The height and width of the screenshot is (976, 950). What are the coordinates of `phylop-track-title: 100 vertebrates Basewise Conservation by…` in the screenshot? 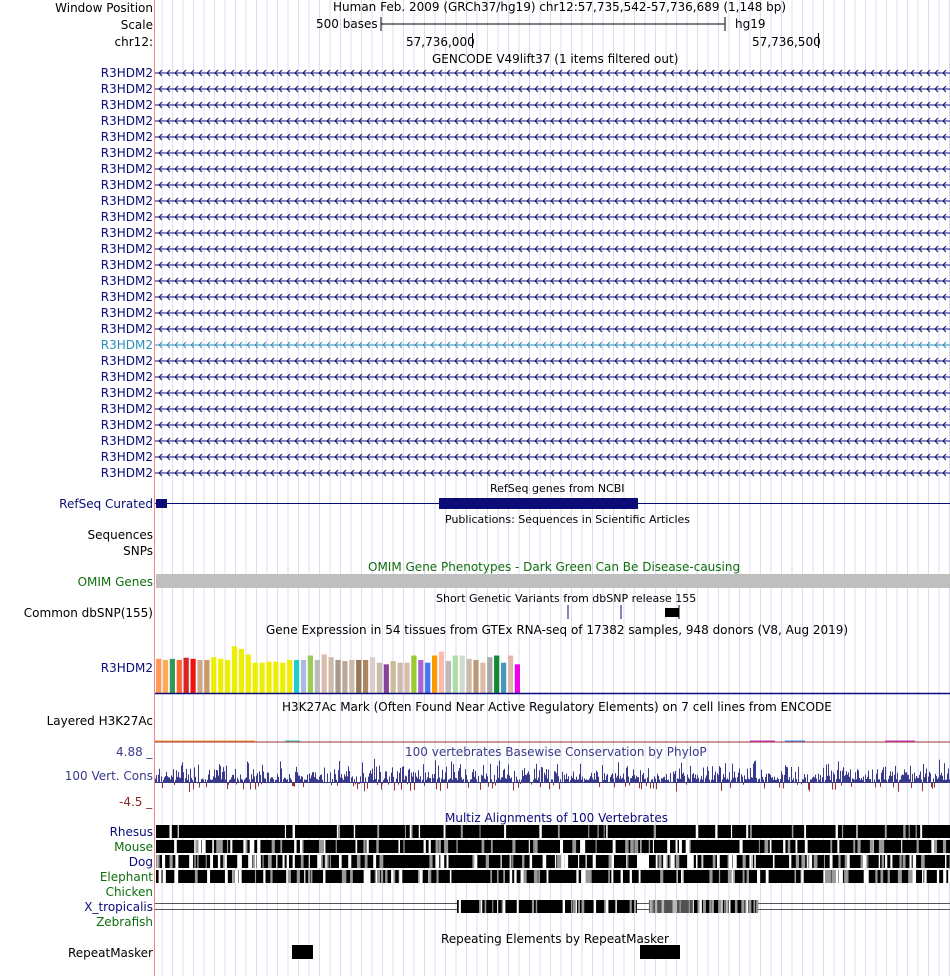 It's located at (556, 752).